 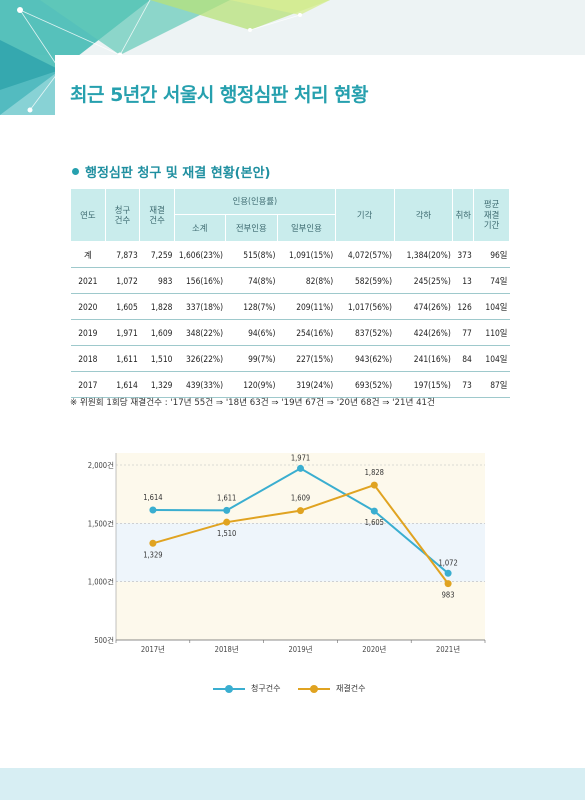 What do you see at coordinates (306, 358) in the screenshot?
I see `table-cell-partial: 227(15%)` at bounding box center [306, 358].